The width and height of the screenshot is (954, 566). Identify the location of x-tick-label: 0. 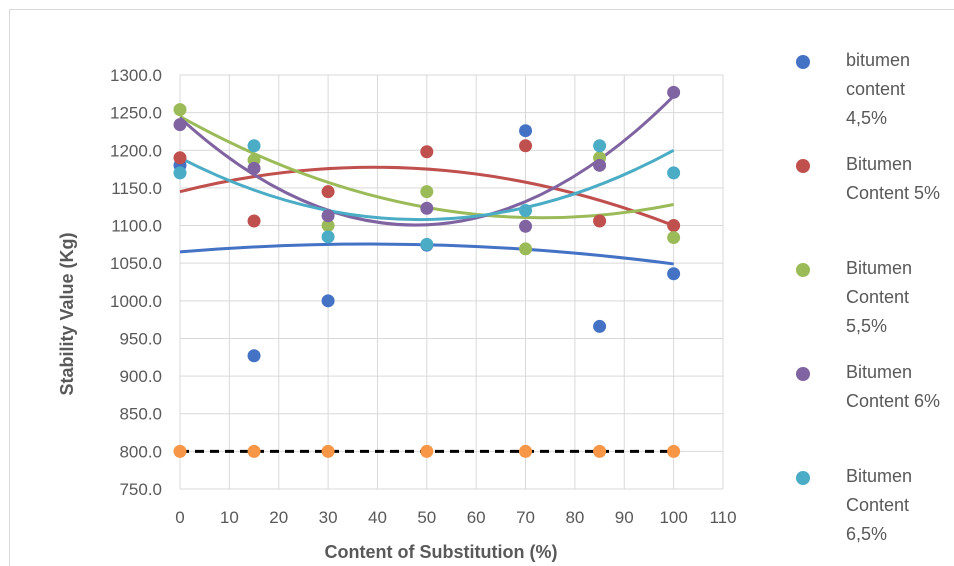
(179, 517).